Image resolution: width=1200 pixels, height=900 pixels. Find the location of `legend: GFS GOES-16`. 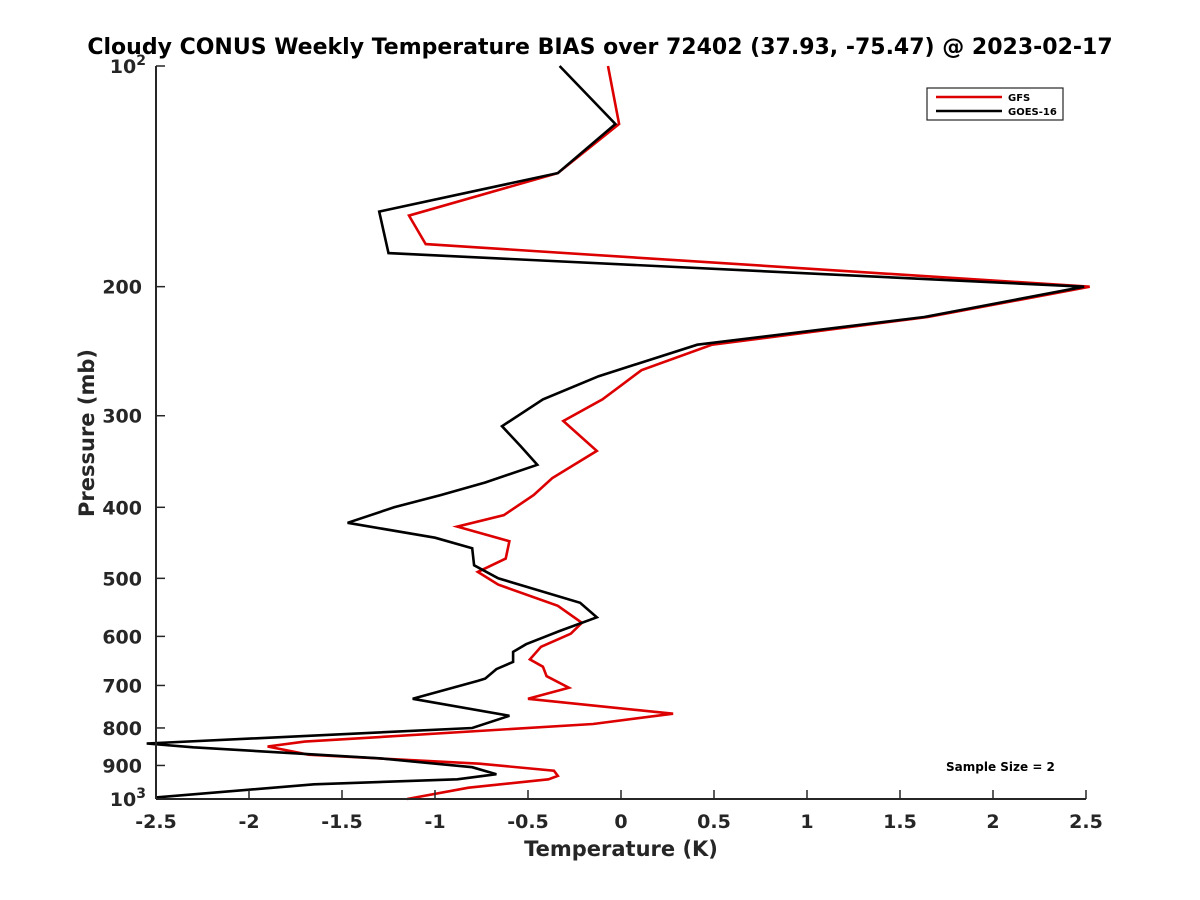

legend: GFS GOES-16 is located at coordinates (995, 104).